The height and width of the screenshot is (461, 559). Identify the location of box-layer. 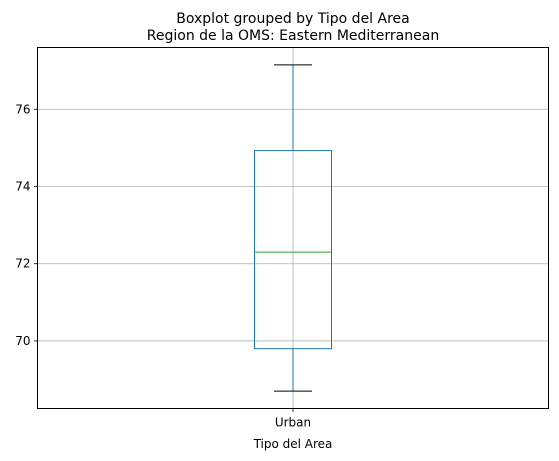
(293, 228).